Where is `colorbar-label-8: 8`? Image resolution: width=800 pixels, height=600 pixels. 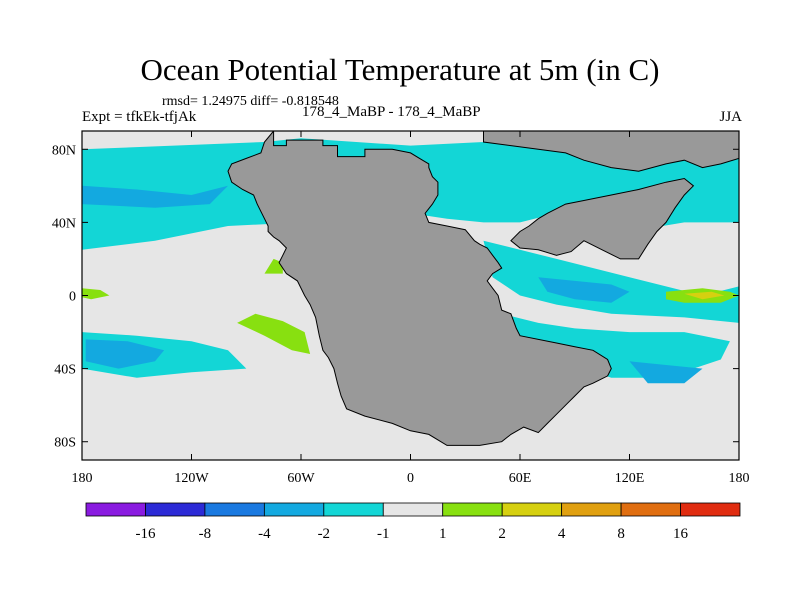
colorbar-label-8: 8 is located at coordinates (621, 534).